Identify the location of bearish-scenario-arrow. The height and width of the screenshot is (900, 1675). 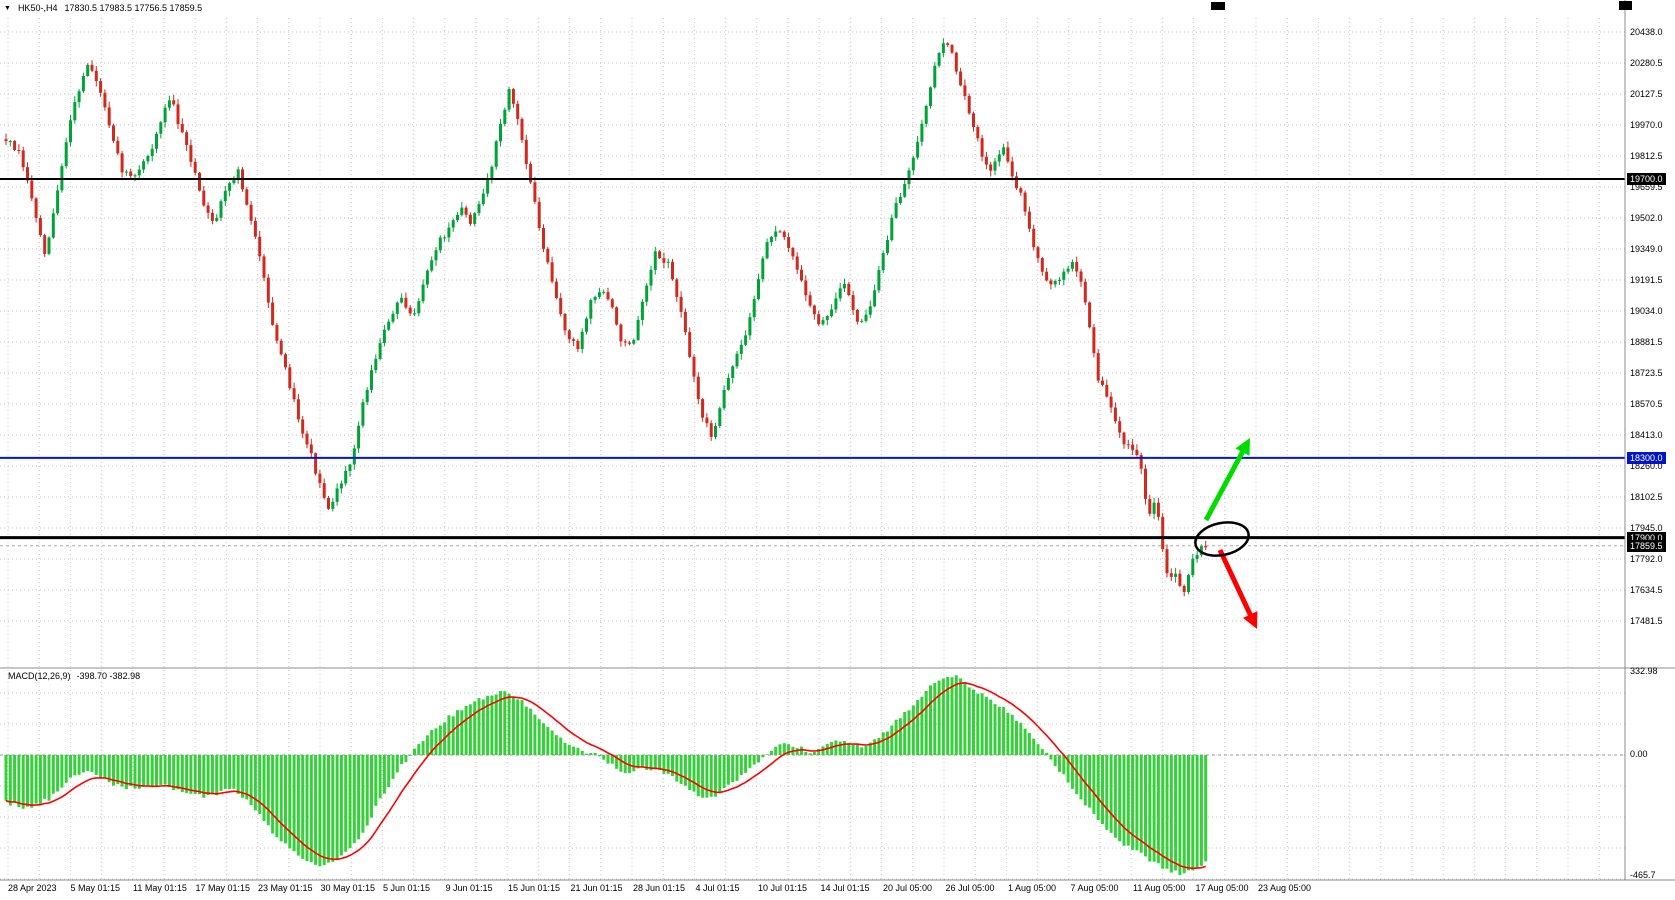
(1235, 582).